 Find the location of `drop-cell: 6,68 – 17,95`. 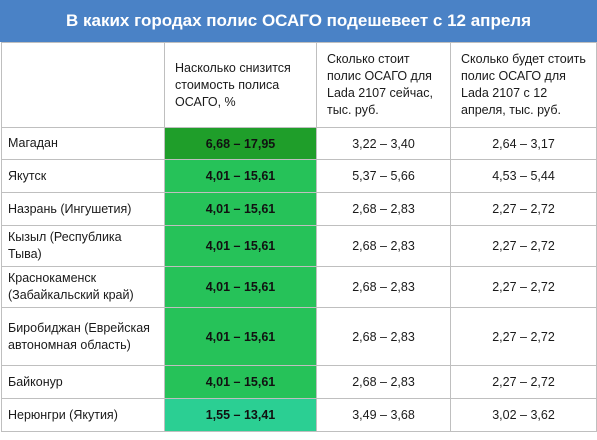

drop-cell: 6,68 – 17,95 is located at coordinates (240, 143).